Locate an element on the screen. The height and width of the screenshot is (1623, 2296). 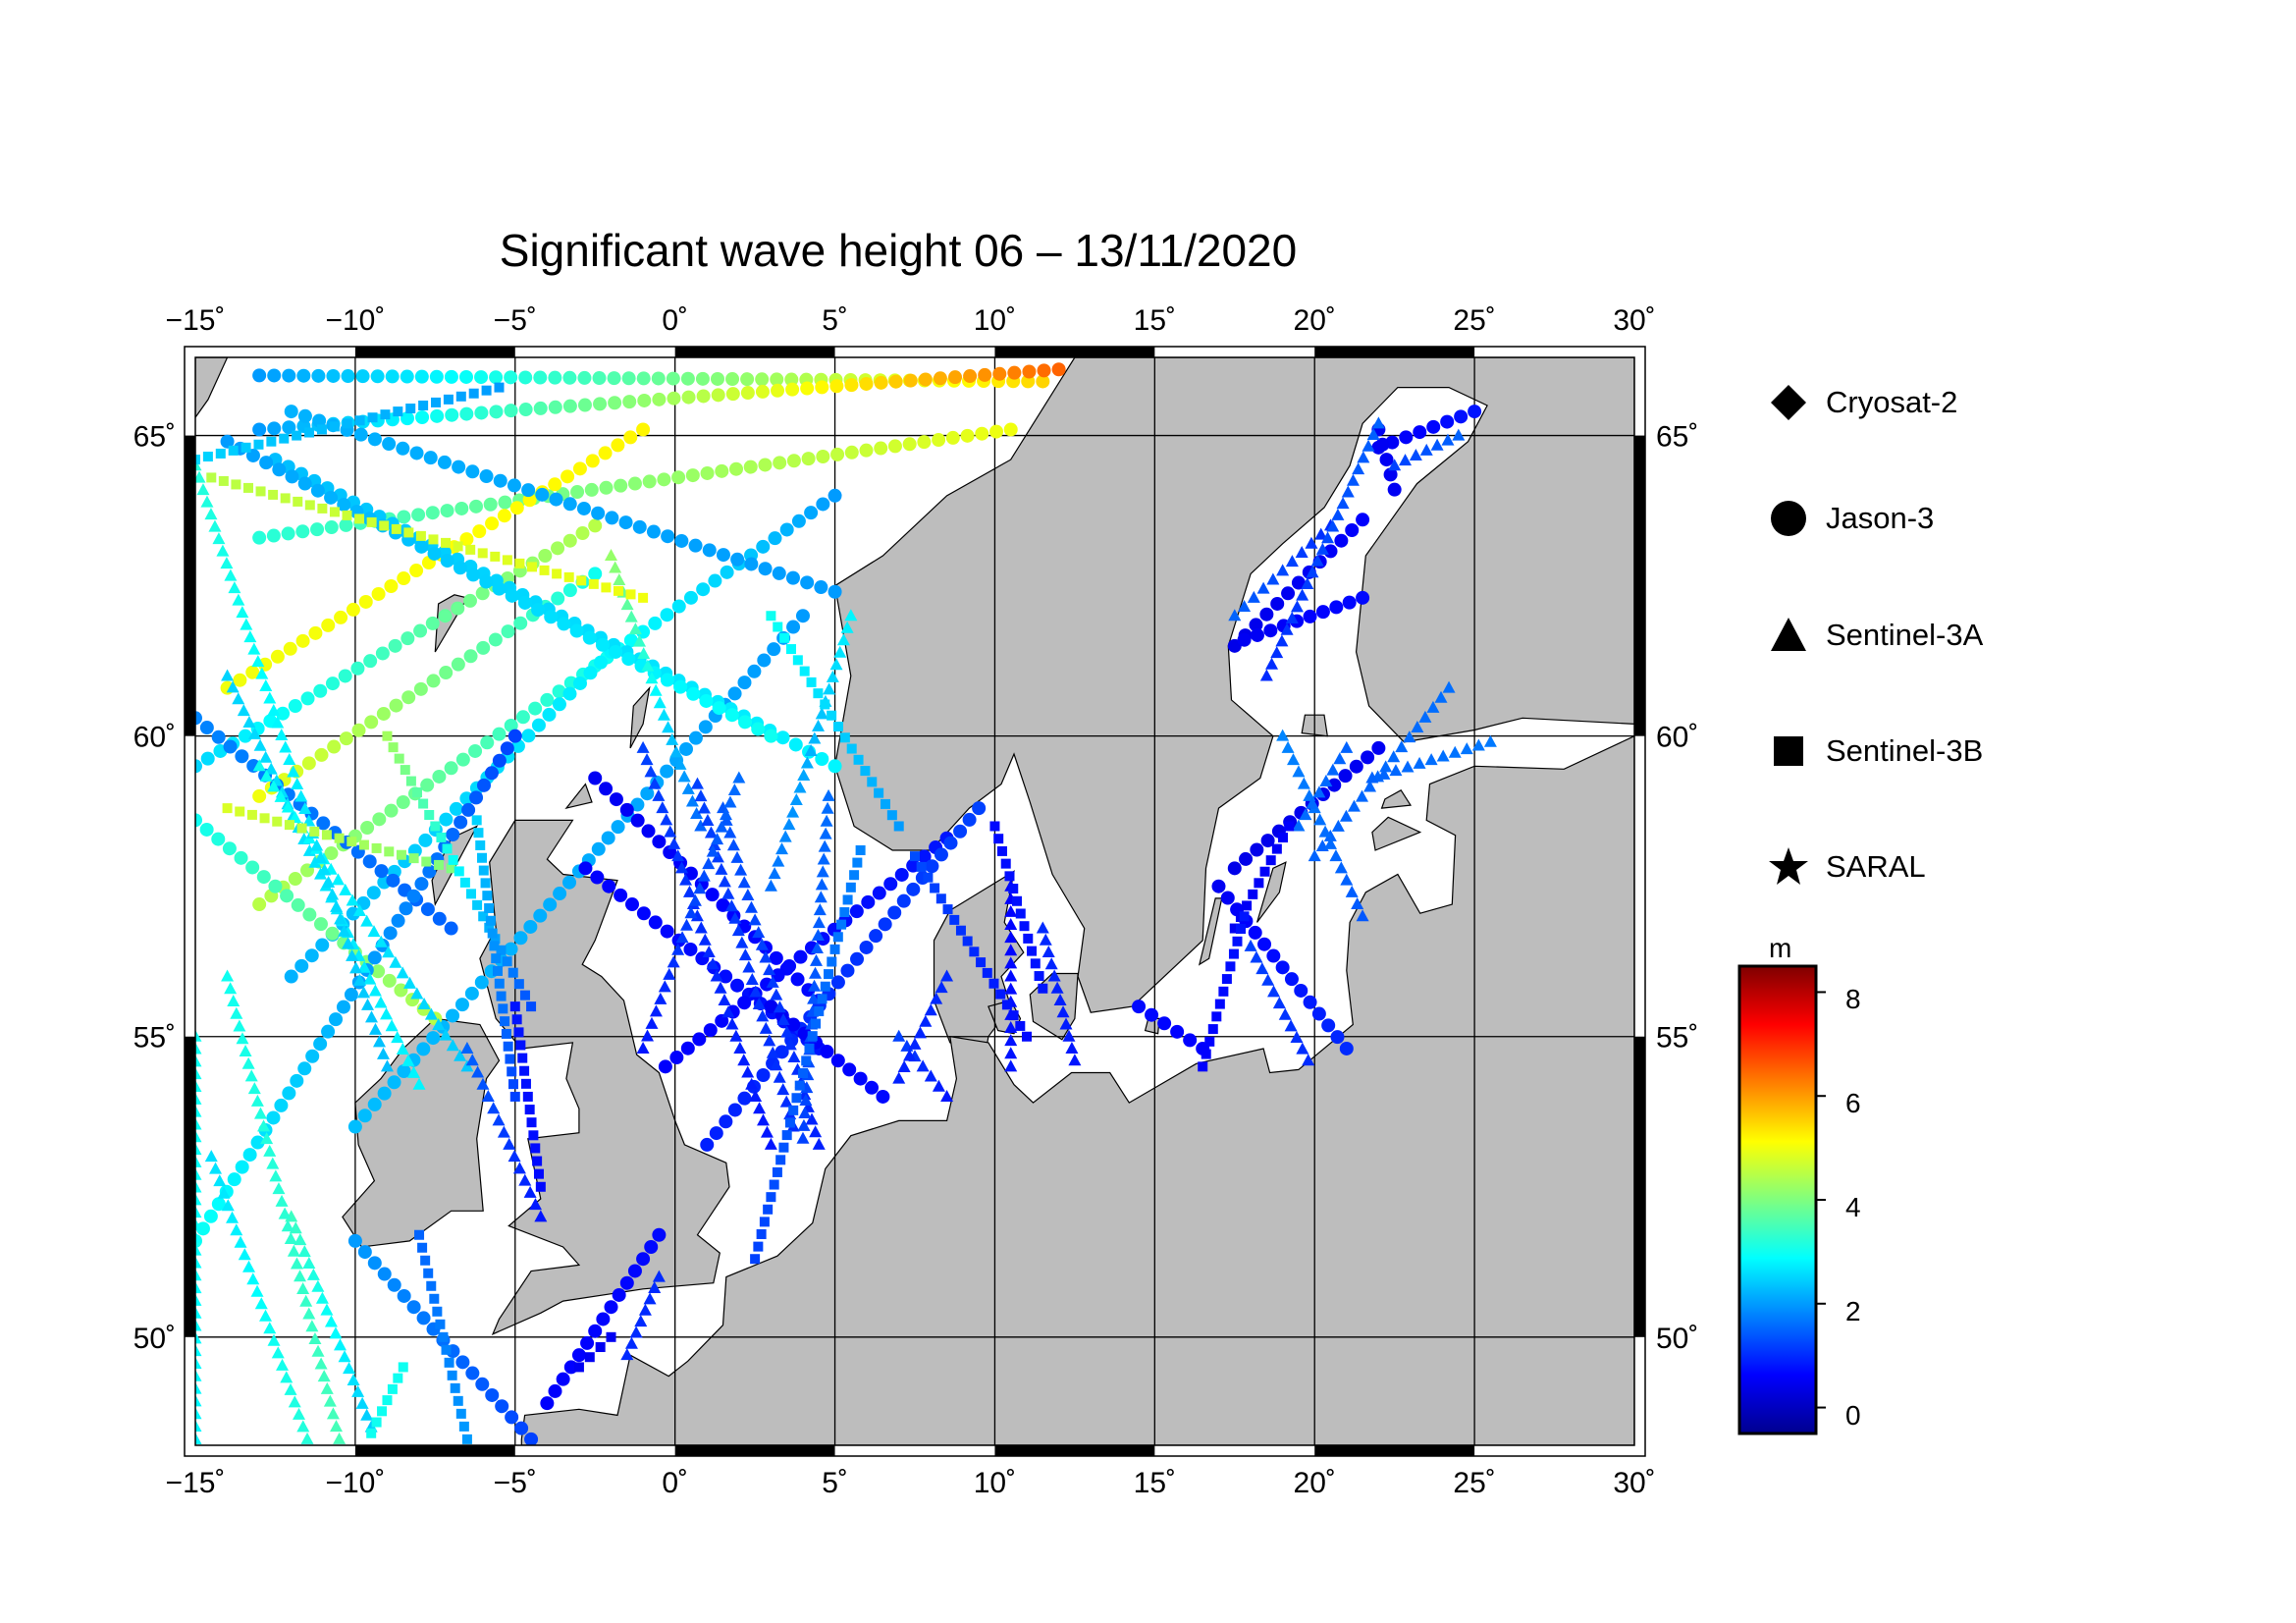
frame-tick-band is located at coordinates (1074, 1450).